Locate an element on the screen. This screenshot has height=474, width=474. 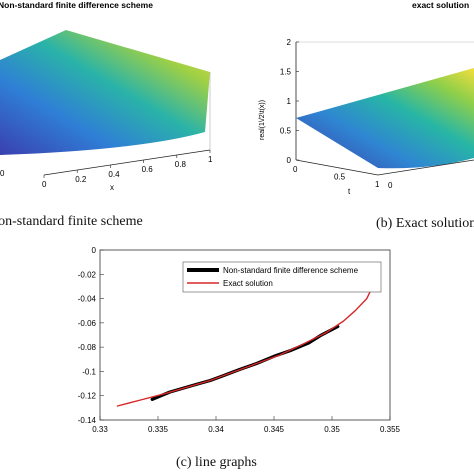
panel-b-y-label: real(1\/2\t(x)) is located at coordinates (262, 120).